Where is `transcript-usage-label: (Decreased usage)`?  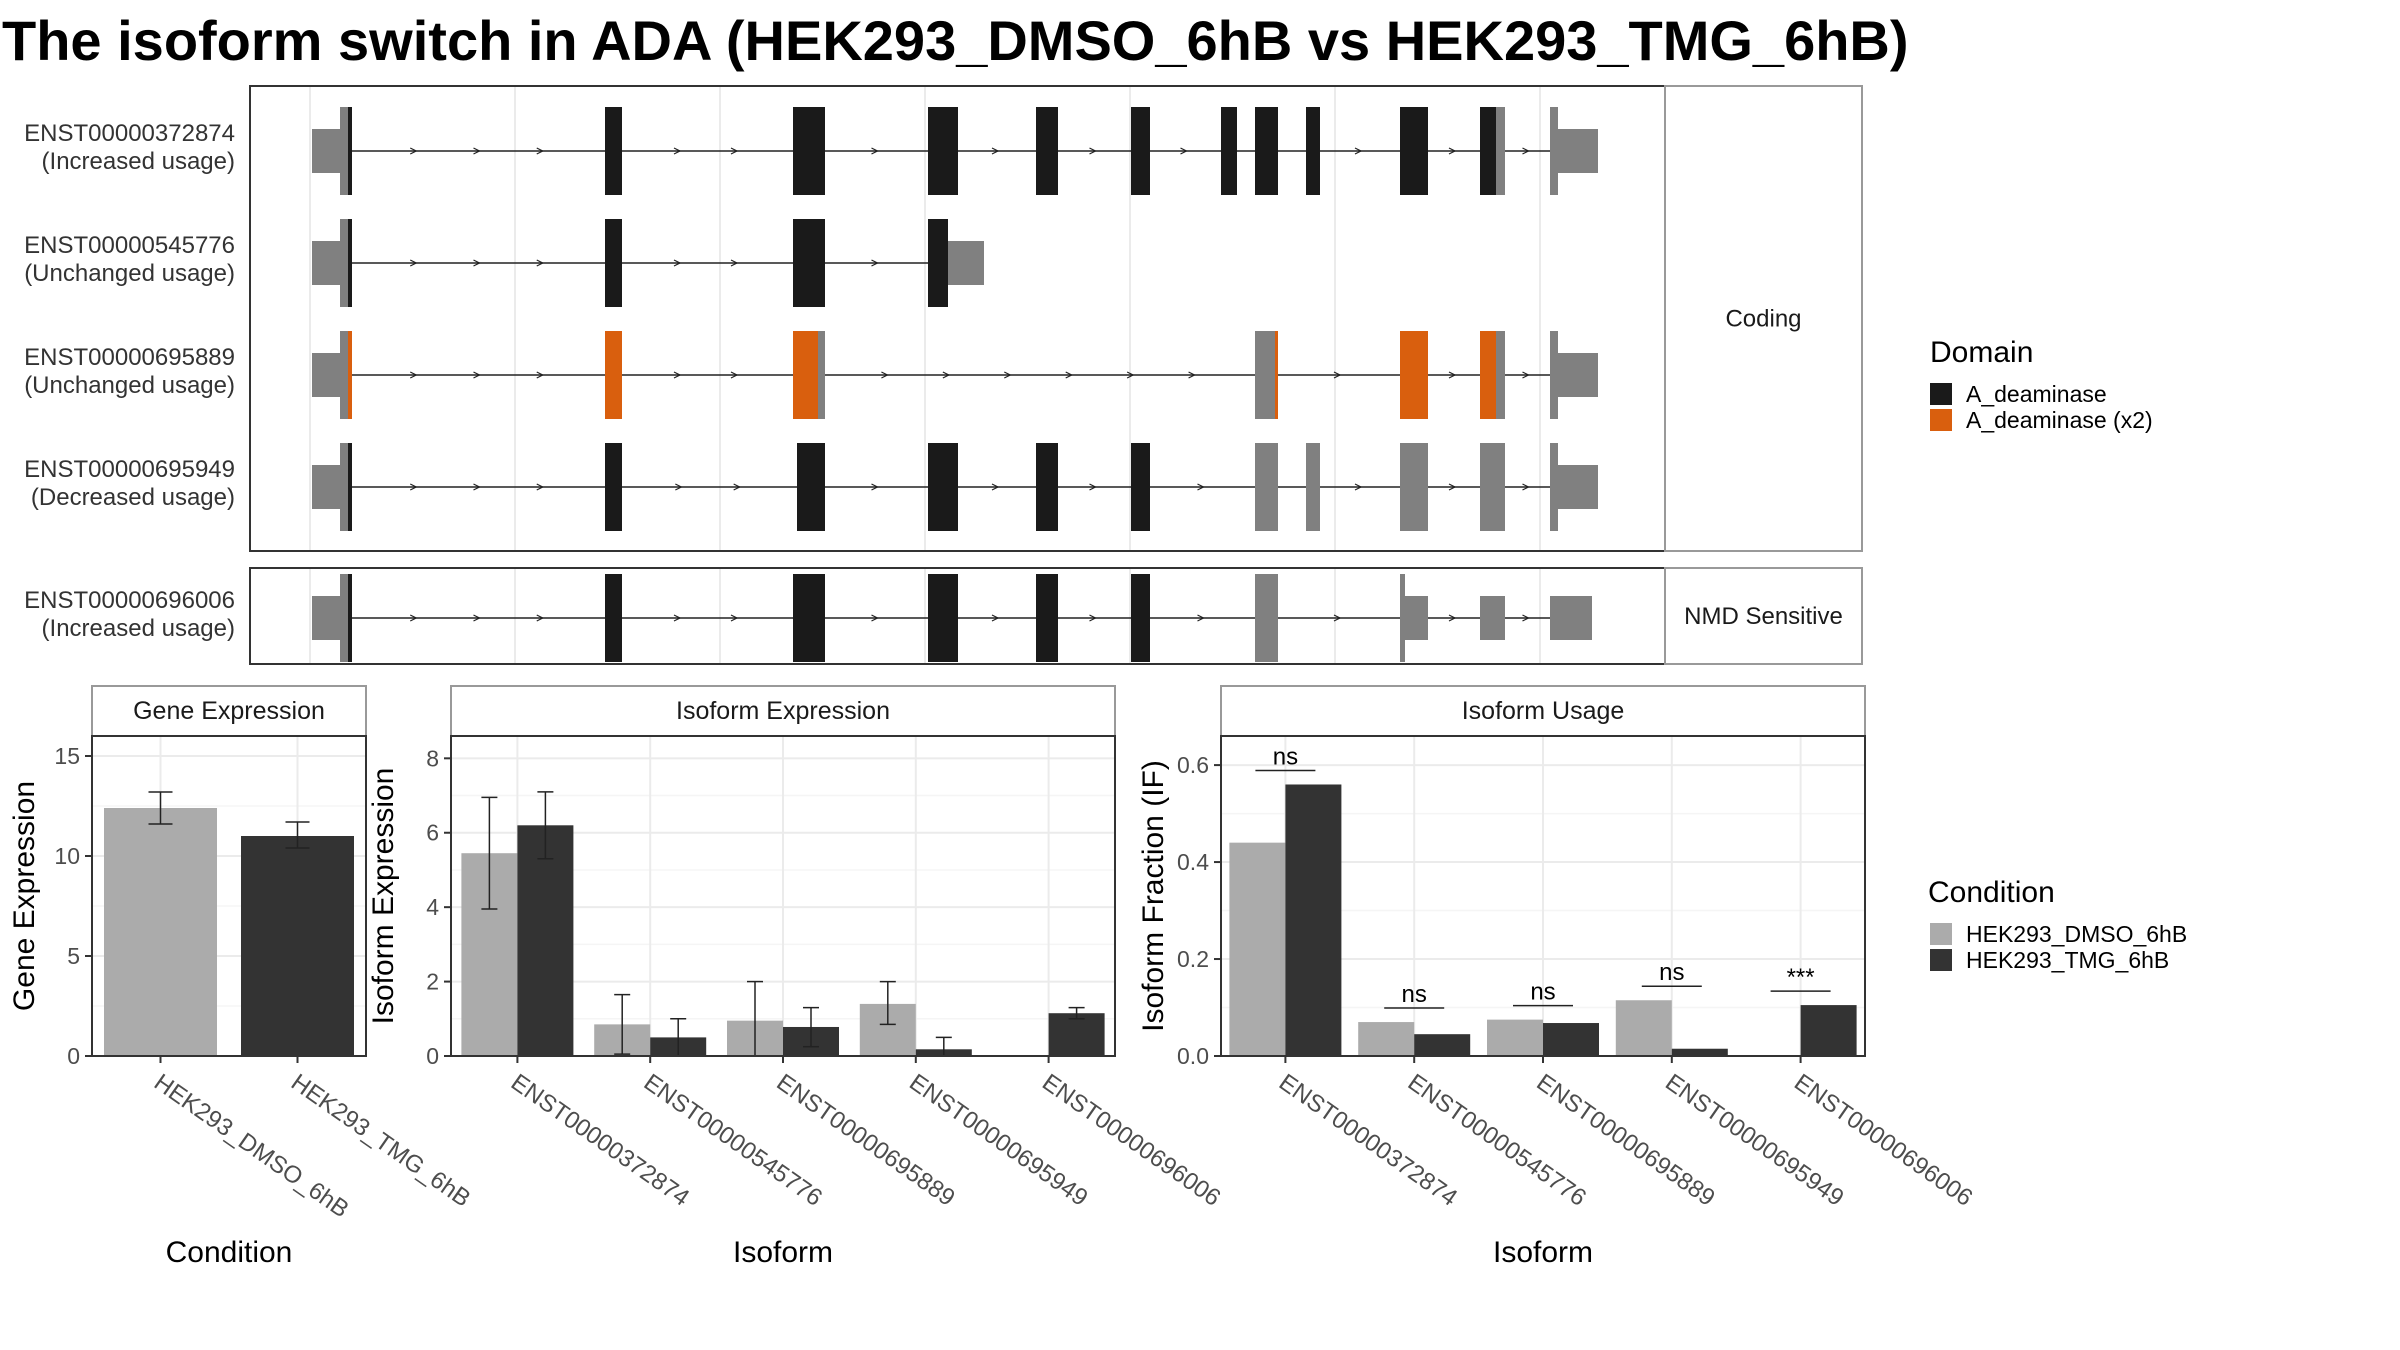 transcript-usage-label: (Decreased usage) is located at coordinates (133, 497).